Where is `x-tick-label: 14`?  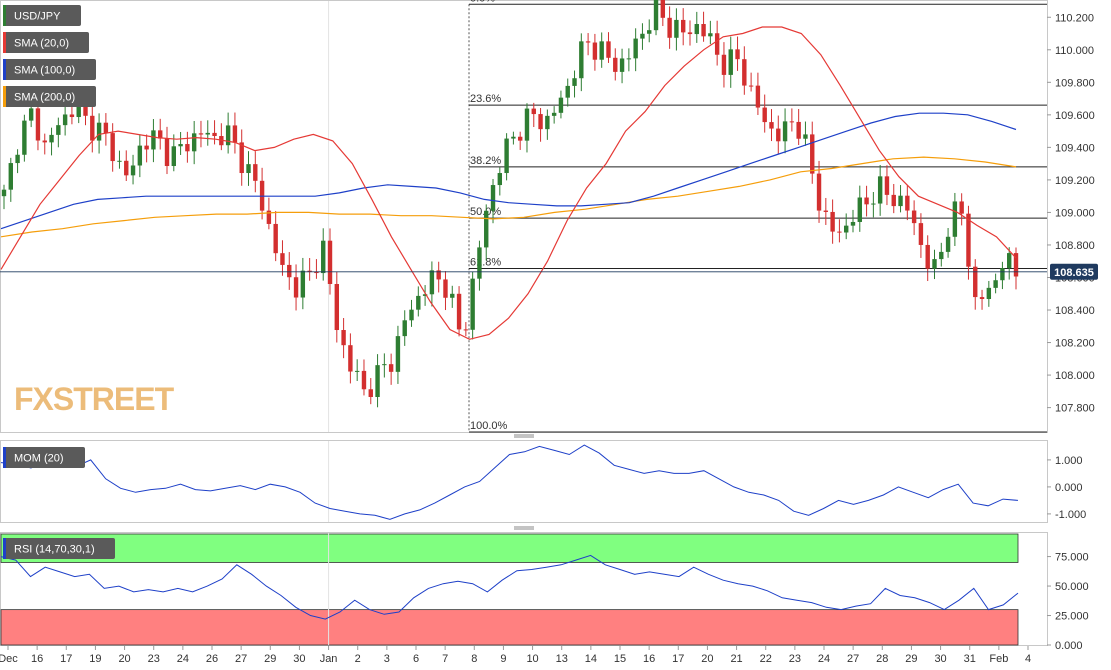 x-tick-label: 14 is located at coordinates (591, 659).